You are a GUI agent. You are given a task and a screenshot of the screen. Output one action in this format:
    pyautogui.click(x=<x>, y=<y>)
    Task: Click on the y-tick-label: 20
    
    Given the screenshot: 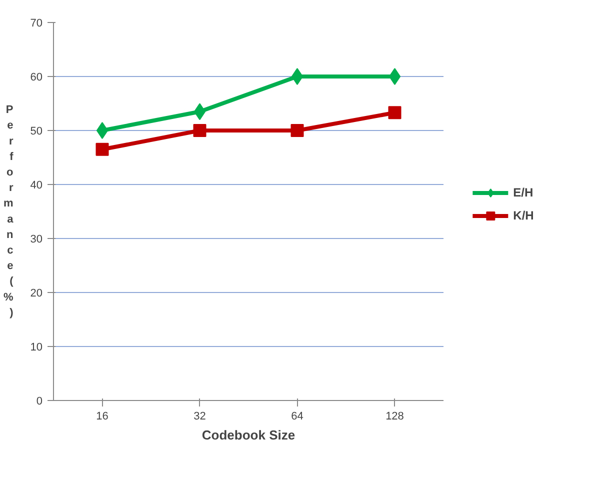 What is the action you would take?
    pyautogui.click(x=36, y=294)
    